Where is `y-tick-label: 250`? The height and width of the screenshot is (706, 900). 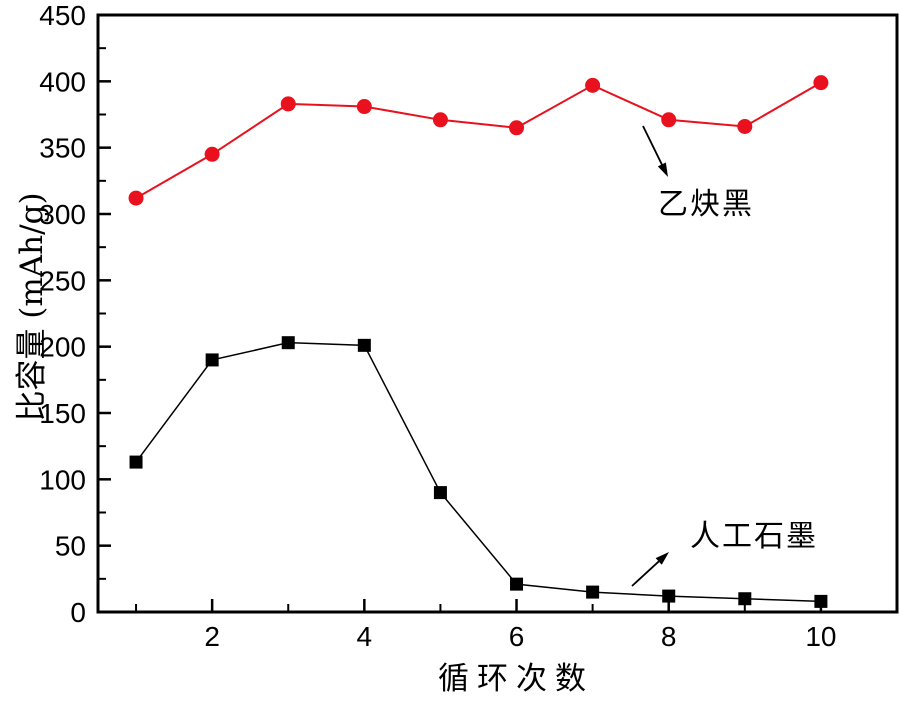 y-tick-label: 250 is located at coordinates (62, 280).